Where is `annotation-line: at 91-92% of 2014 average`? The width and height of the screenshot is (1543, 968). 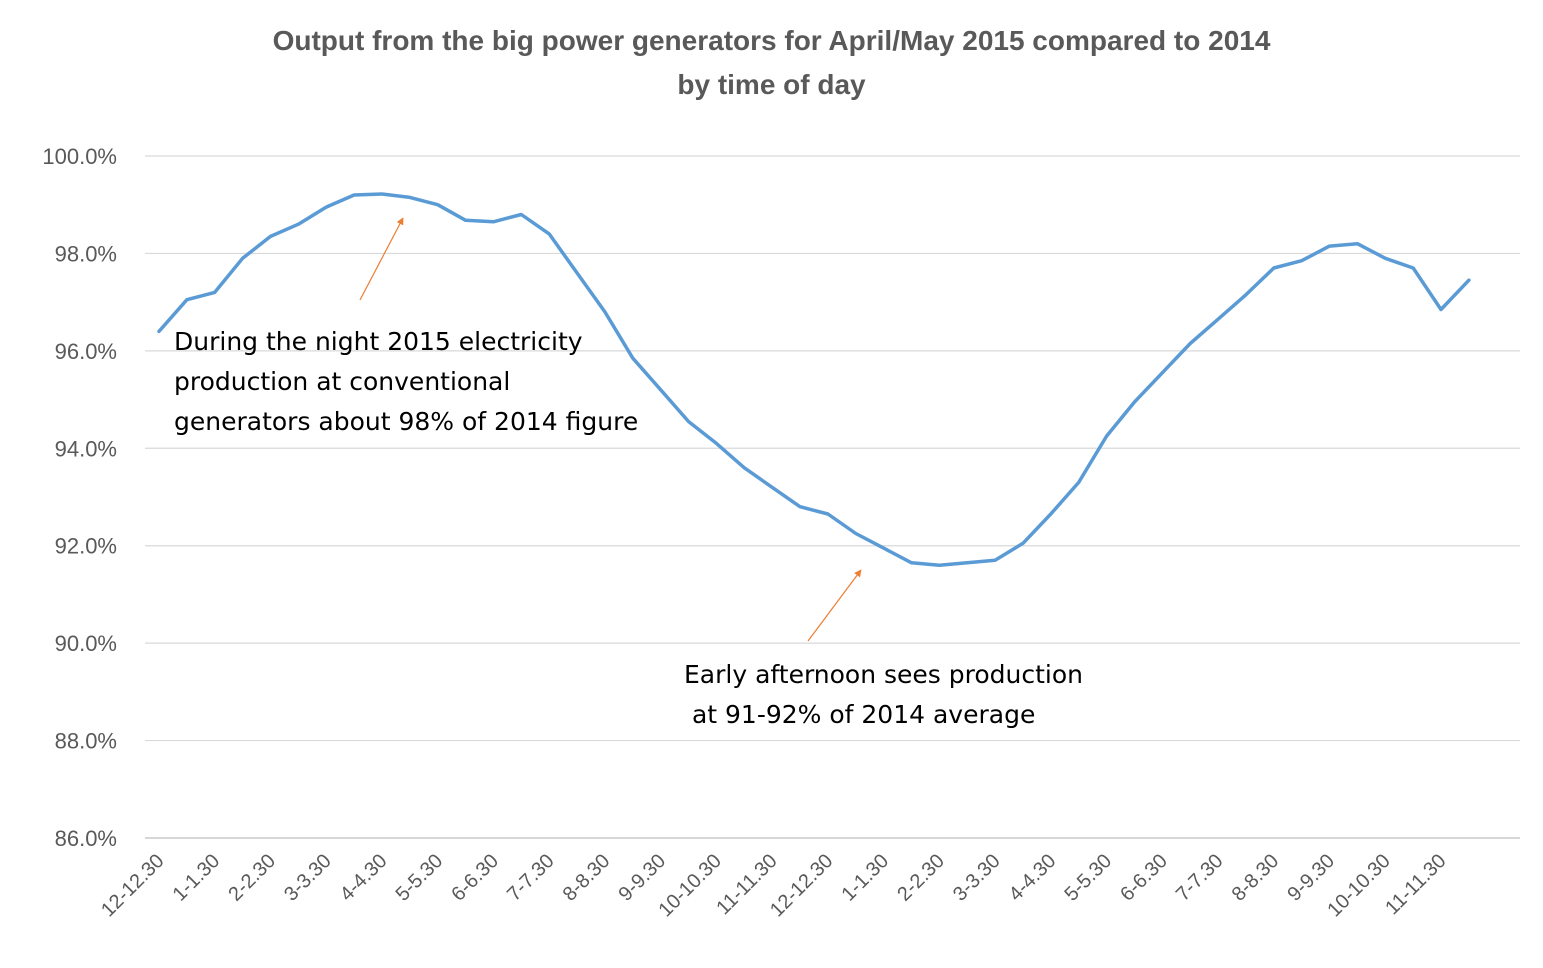 annotation-line: at 91-92% of 2014 average is located at coordinates (860, 714).